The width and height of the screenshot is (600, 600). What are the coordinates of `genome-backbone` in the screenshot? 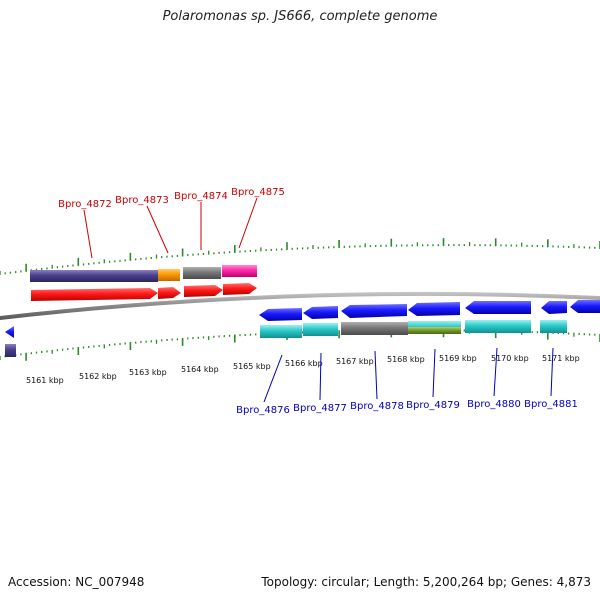 It's located at (300, 305).